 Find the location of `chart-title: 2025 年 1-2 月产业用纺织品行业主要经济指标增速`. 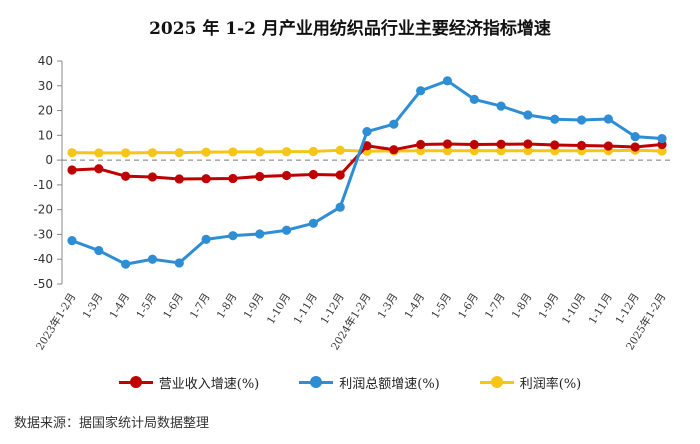

chart-title: 2025 年 1-2 月产业用纺织品行业主要经济指标增速 is located at coordinates (350, 29).